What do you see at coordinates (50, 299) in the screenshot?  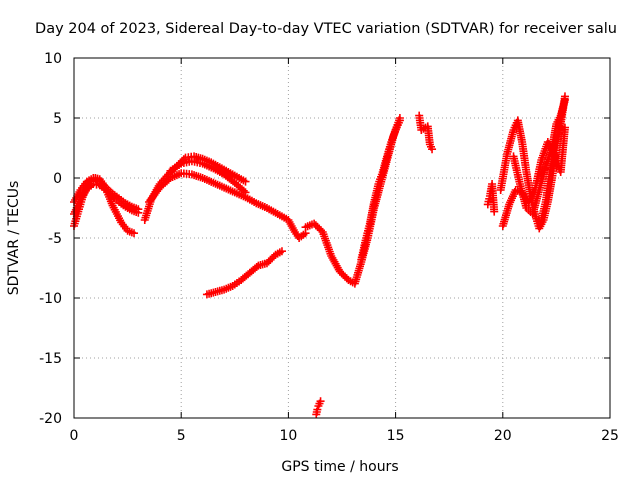 I see `y-tick-label: -10` at bounding box center [50, 299].